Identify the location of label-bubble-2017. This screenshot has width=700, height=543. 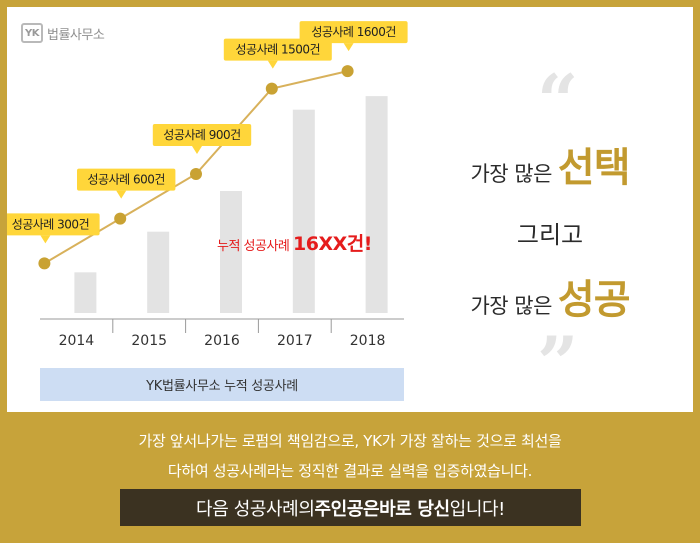
(277, 49).